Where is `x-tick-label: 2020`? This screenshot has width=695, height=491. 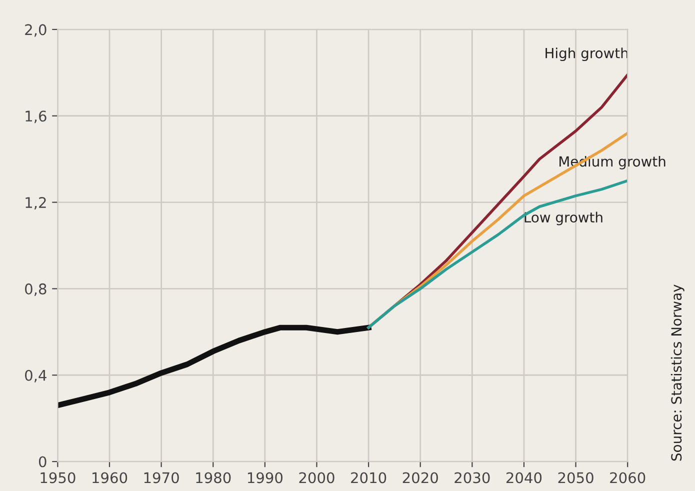 x-tick-label: 2020 is located at coordinates (420, 478).